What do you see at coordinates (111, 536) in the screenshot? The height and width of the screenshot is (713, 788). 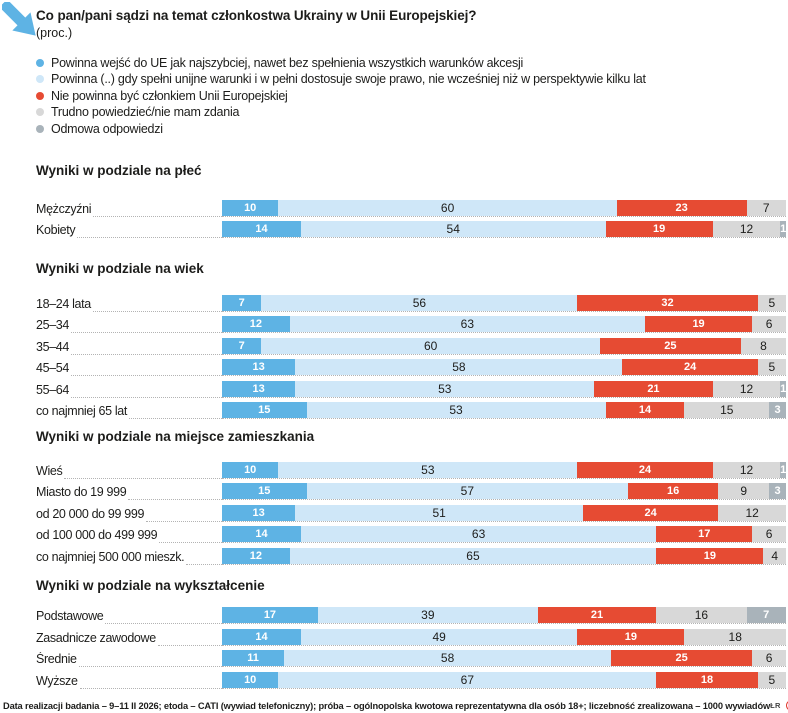 I see `row-label: od 100 000 do 499 999` at bounding box center [111, 536].